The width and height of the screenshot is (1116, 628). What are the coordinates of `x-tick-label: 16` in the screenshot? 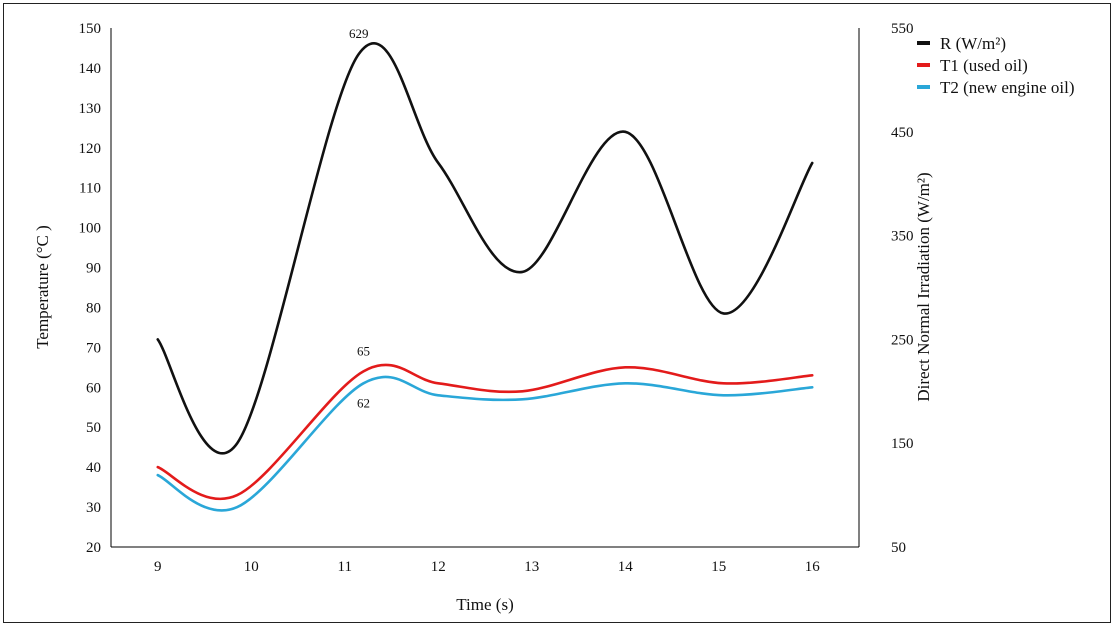 It's located at (813, 567).